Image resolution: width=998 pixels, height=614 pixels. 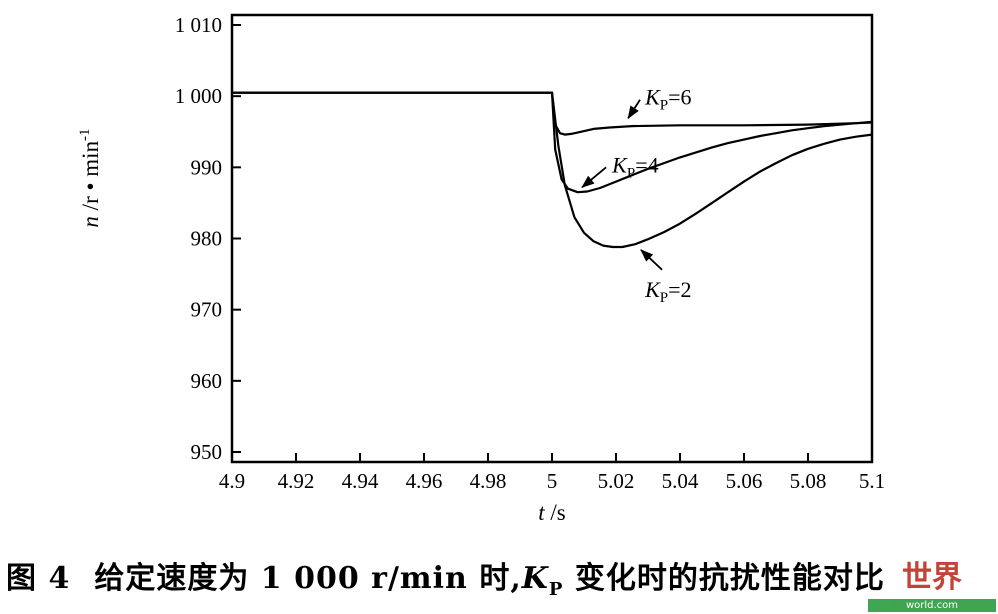 I want to click on y-tick-label: 980, so click(x=207, y=239).